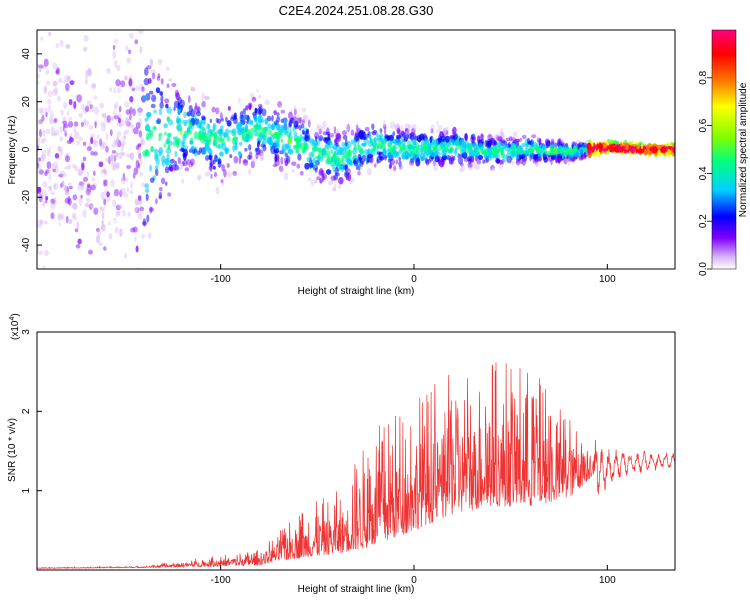  Describe the element at coordinates (12, 319) in the screenshot. I see `snr-multiplier-exponent: 4` at that location.